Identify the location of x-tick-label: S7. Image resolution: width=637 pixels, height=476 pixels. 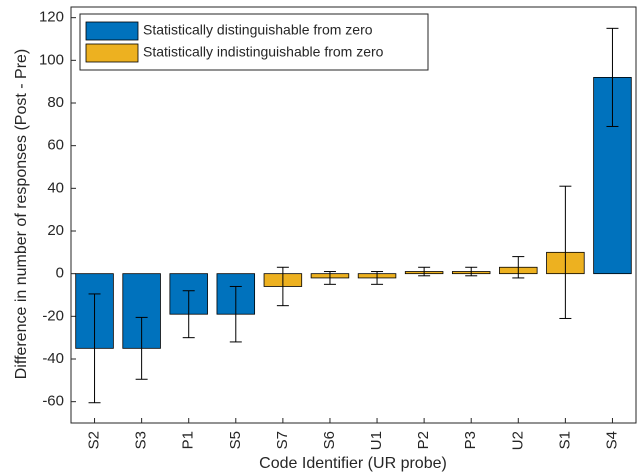
(282, 440).